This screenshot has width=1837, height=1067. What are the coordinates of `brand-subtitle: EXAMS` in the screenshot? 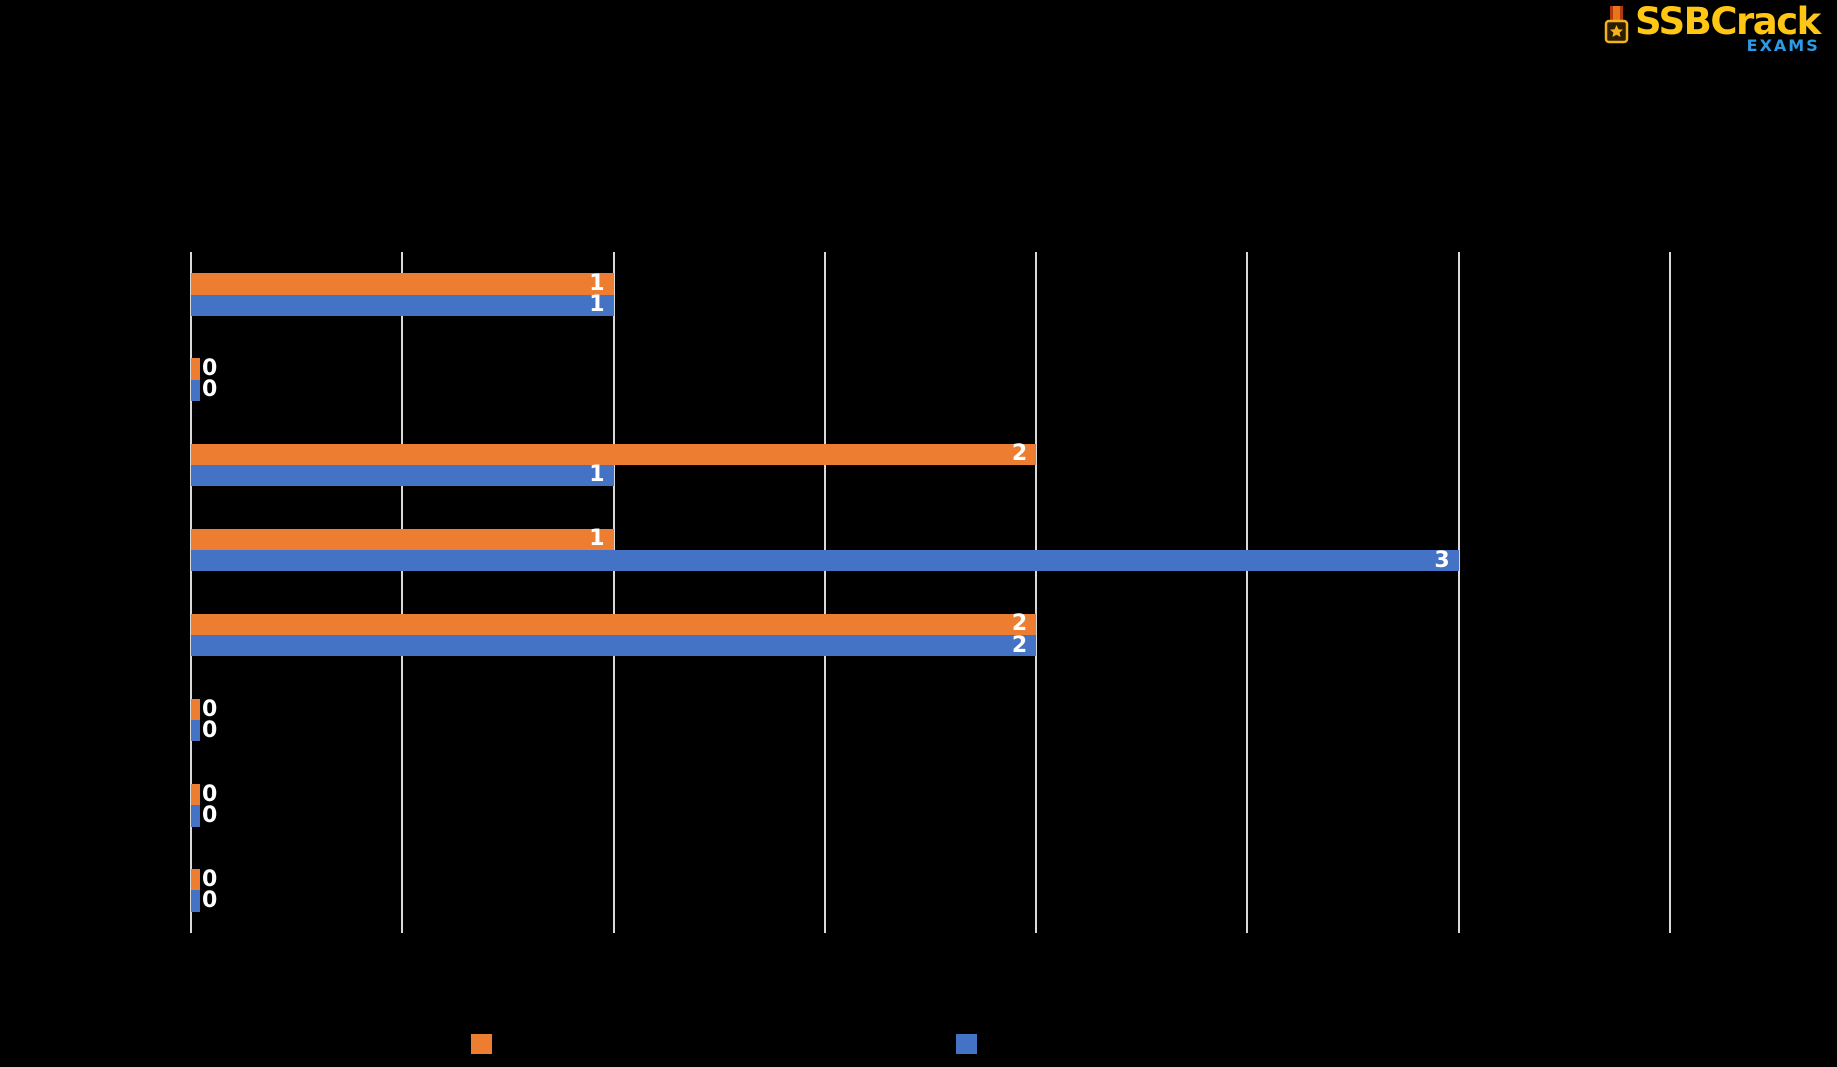 It's located at (1783, 45).